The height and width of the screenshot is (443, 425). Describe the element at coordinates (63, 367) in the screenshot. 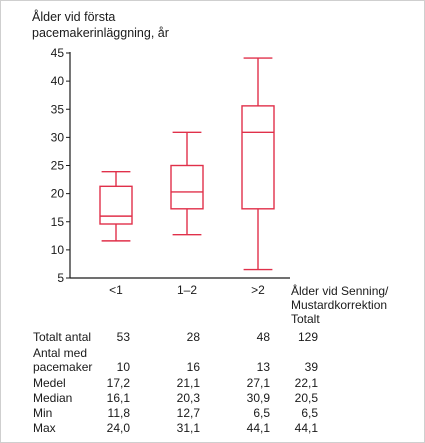

I see `row-label-pacemaker-line2: pacemaker` at that location.